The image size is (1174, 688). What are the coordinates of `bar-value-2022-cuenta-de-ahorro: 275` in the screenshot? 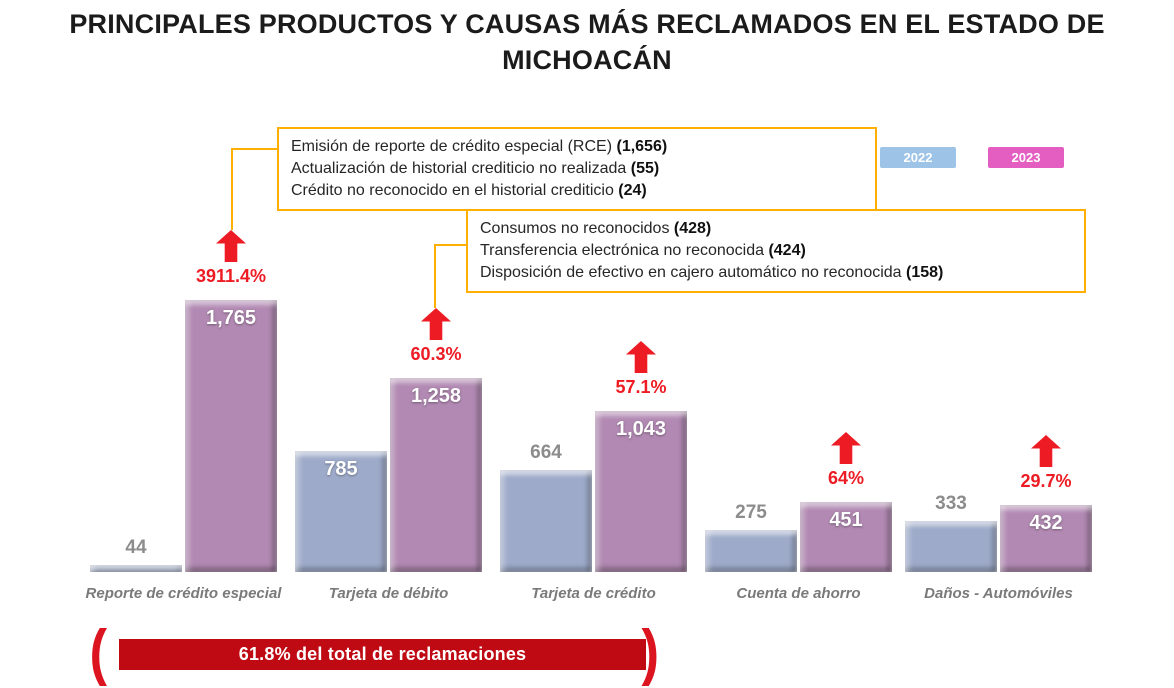 It's located at (751, 512).